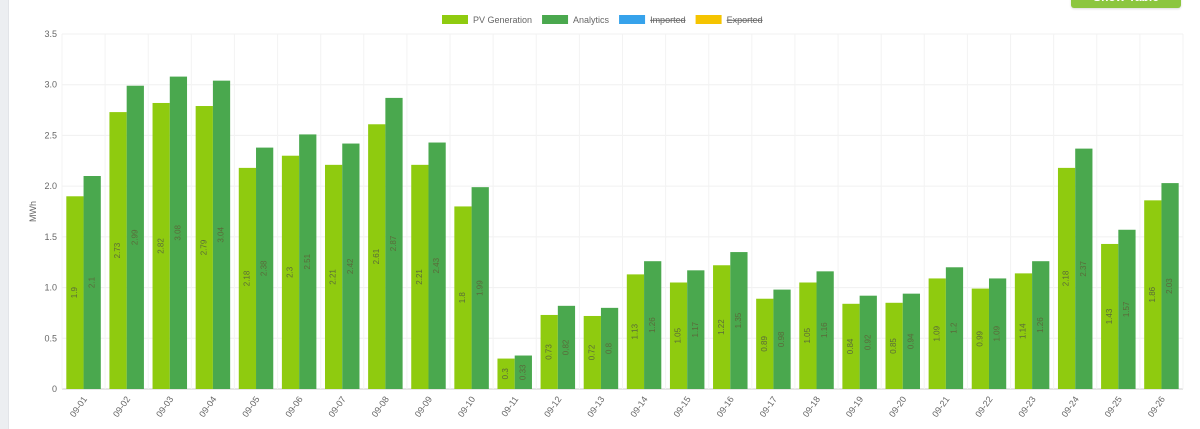 The height and width of the screenshot is (429, 1200). Describe the element at coordinates (1026, 406) in the screenshot. I see `x-tick-label: 09-23` at that location.